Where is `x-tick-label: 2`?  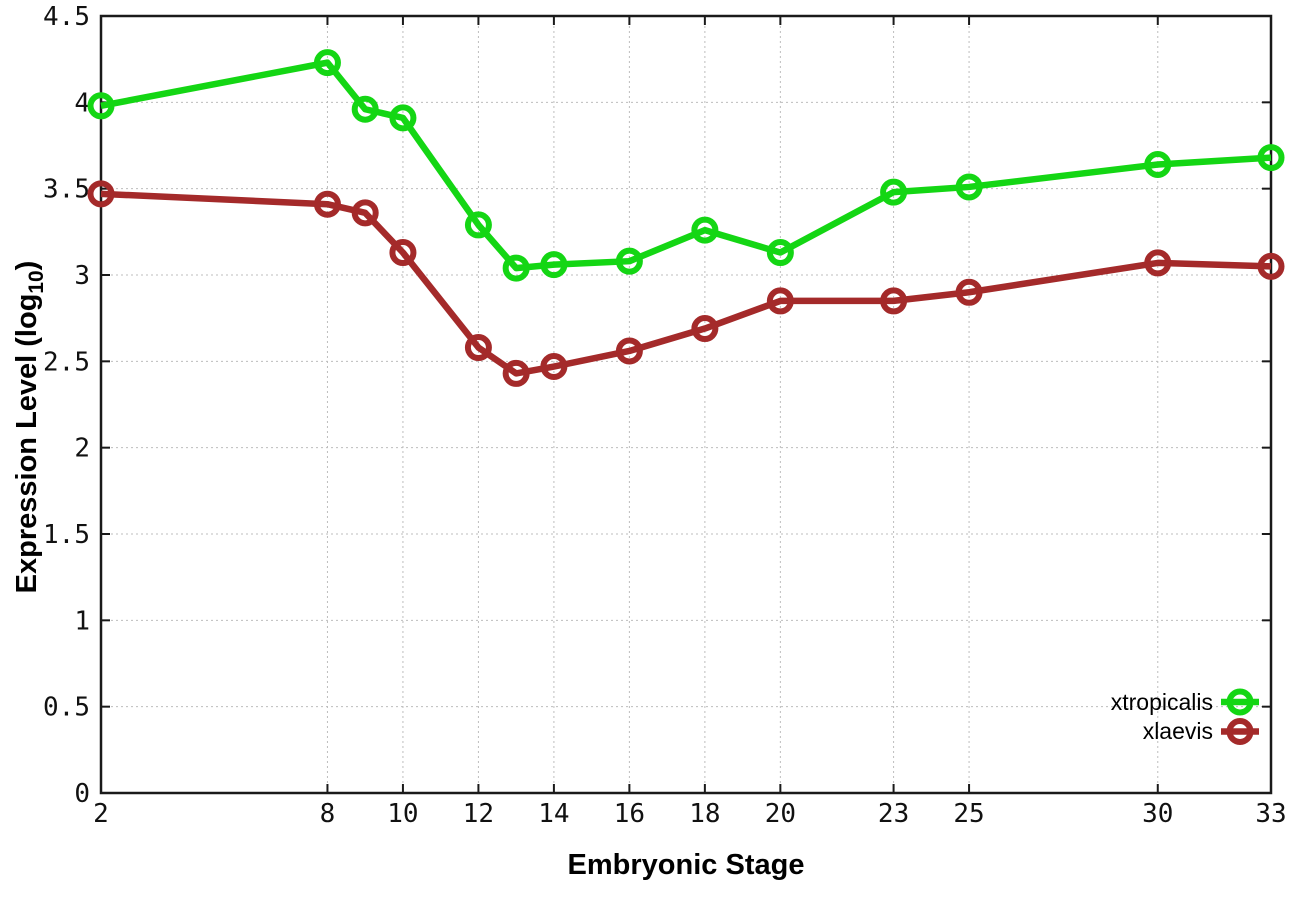
x-tick-label: 2 is located at coordinates (101, 814).